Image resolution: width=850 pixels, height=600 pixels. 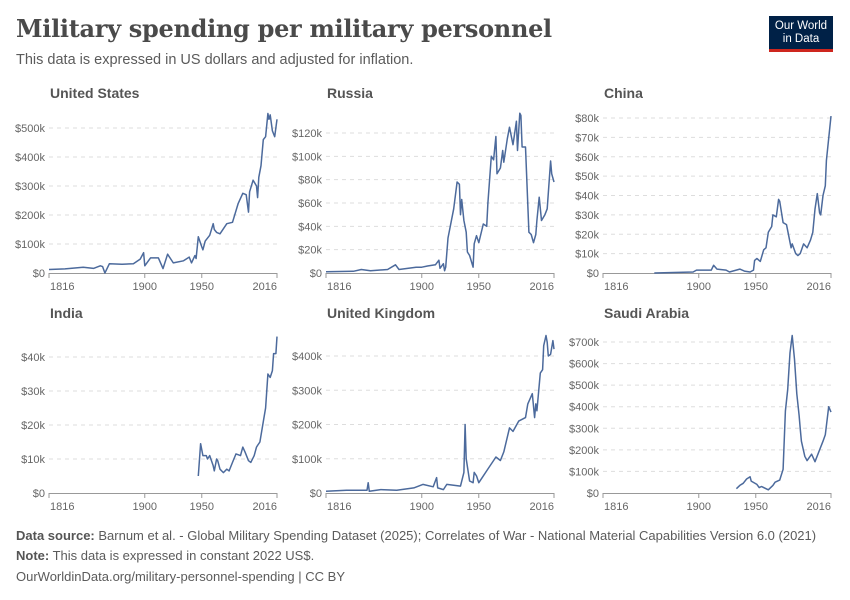 I want to click on logo-line-2: in Data, so click(x=801, y=38).